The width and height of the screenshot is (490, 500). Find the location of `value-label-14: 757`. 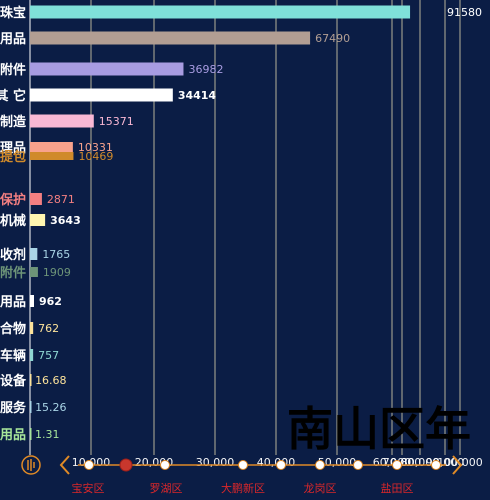

value-label-14: 757 is located at coordinates (48, 355).